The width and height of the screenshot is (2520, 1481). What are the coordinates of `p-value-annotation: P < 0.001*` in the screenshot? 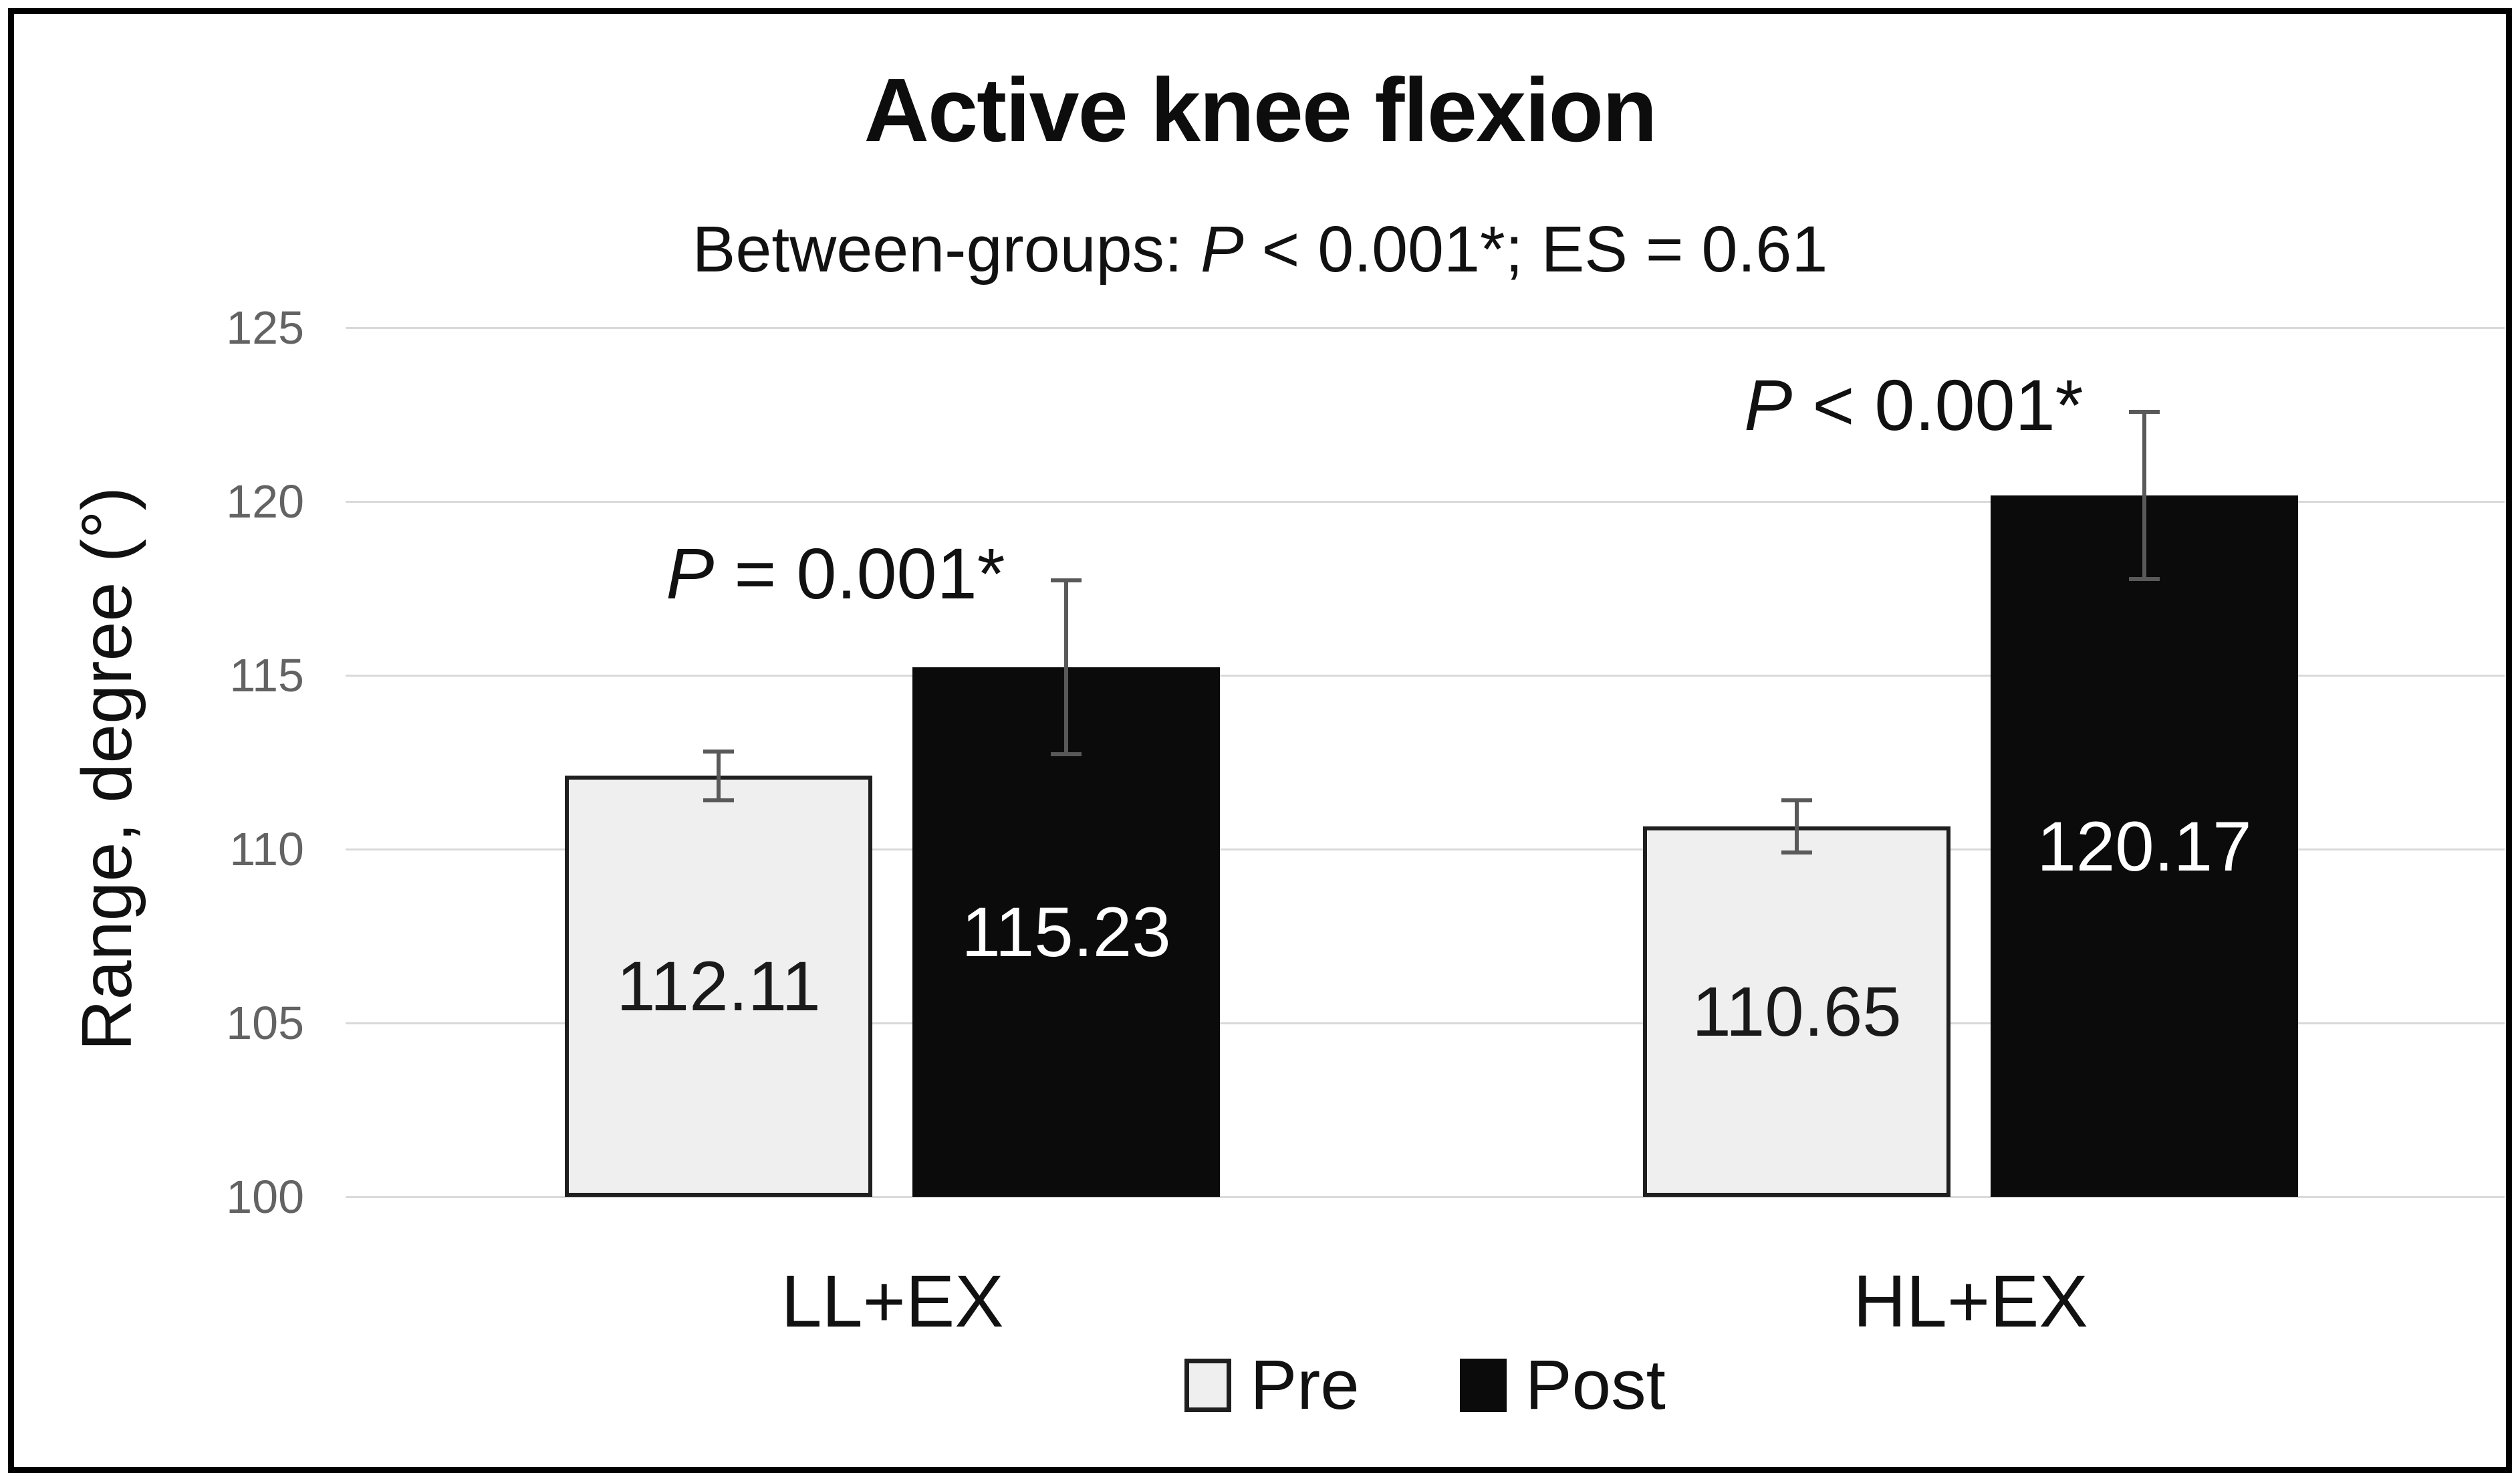 It's located at (1914, 406).